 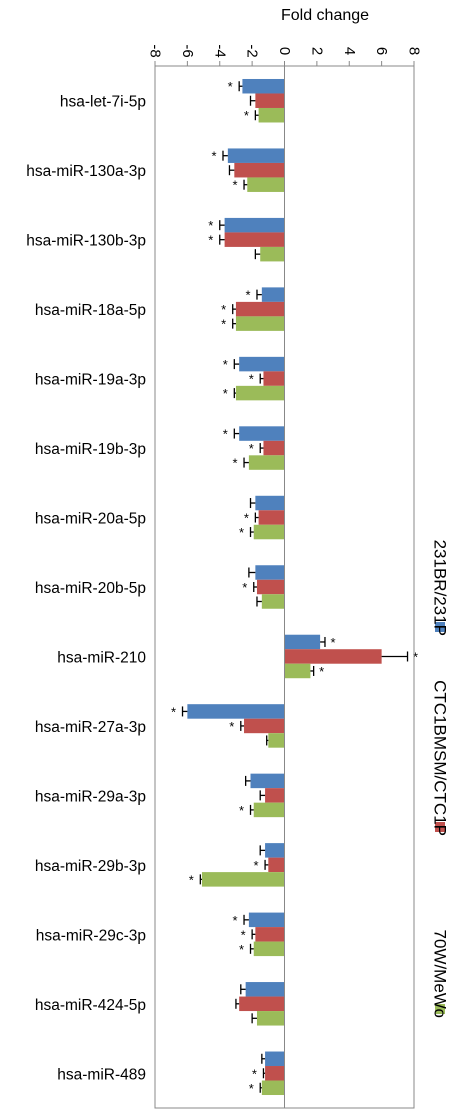 I want to click on x-tick-label: -2, so click(x=252, y=50).